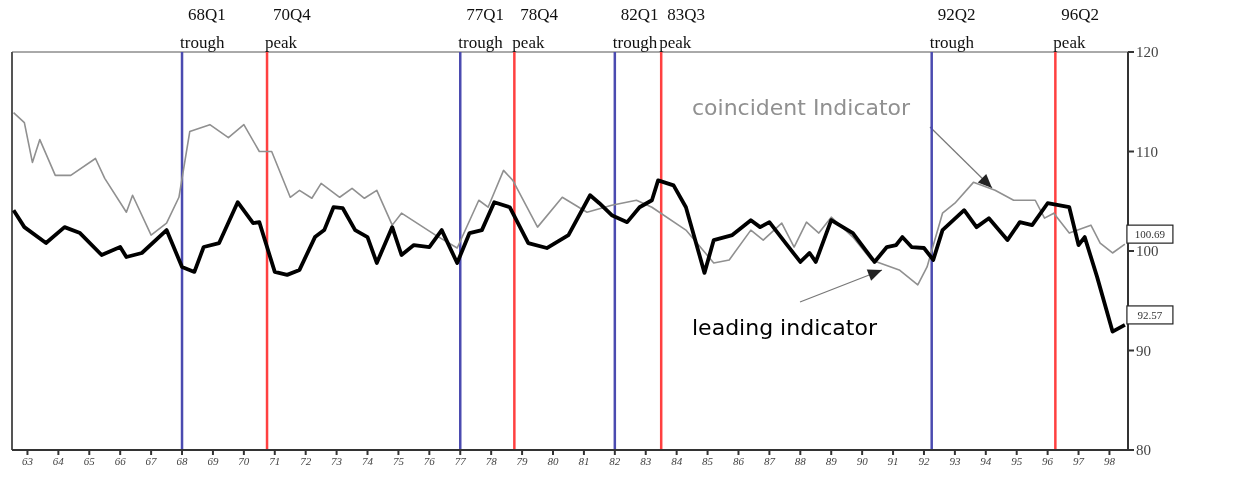  What do you see at coordinates (1079, 460) in the screenshot?
I see `x-tick-label: 97` at bounding box center [1079, 460].